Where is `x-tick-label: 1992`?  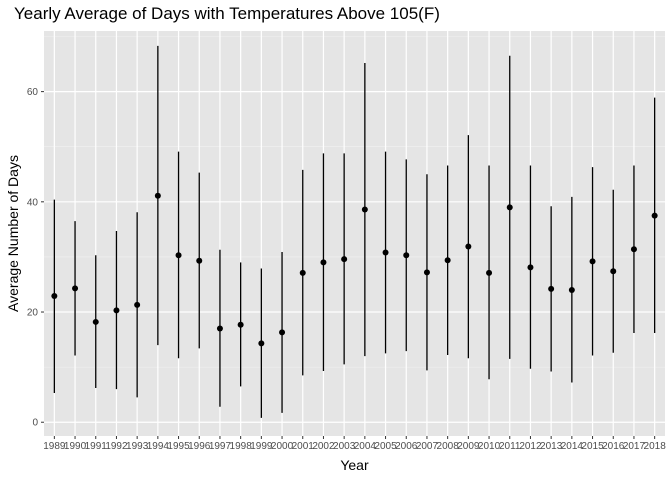 x-tick-label: 1992 is located at coordinates (116, 446).